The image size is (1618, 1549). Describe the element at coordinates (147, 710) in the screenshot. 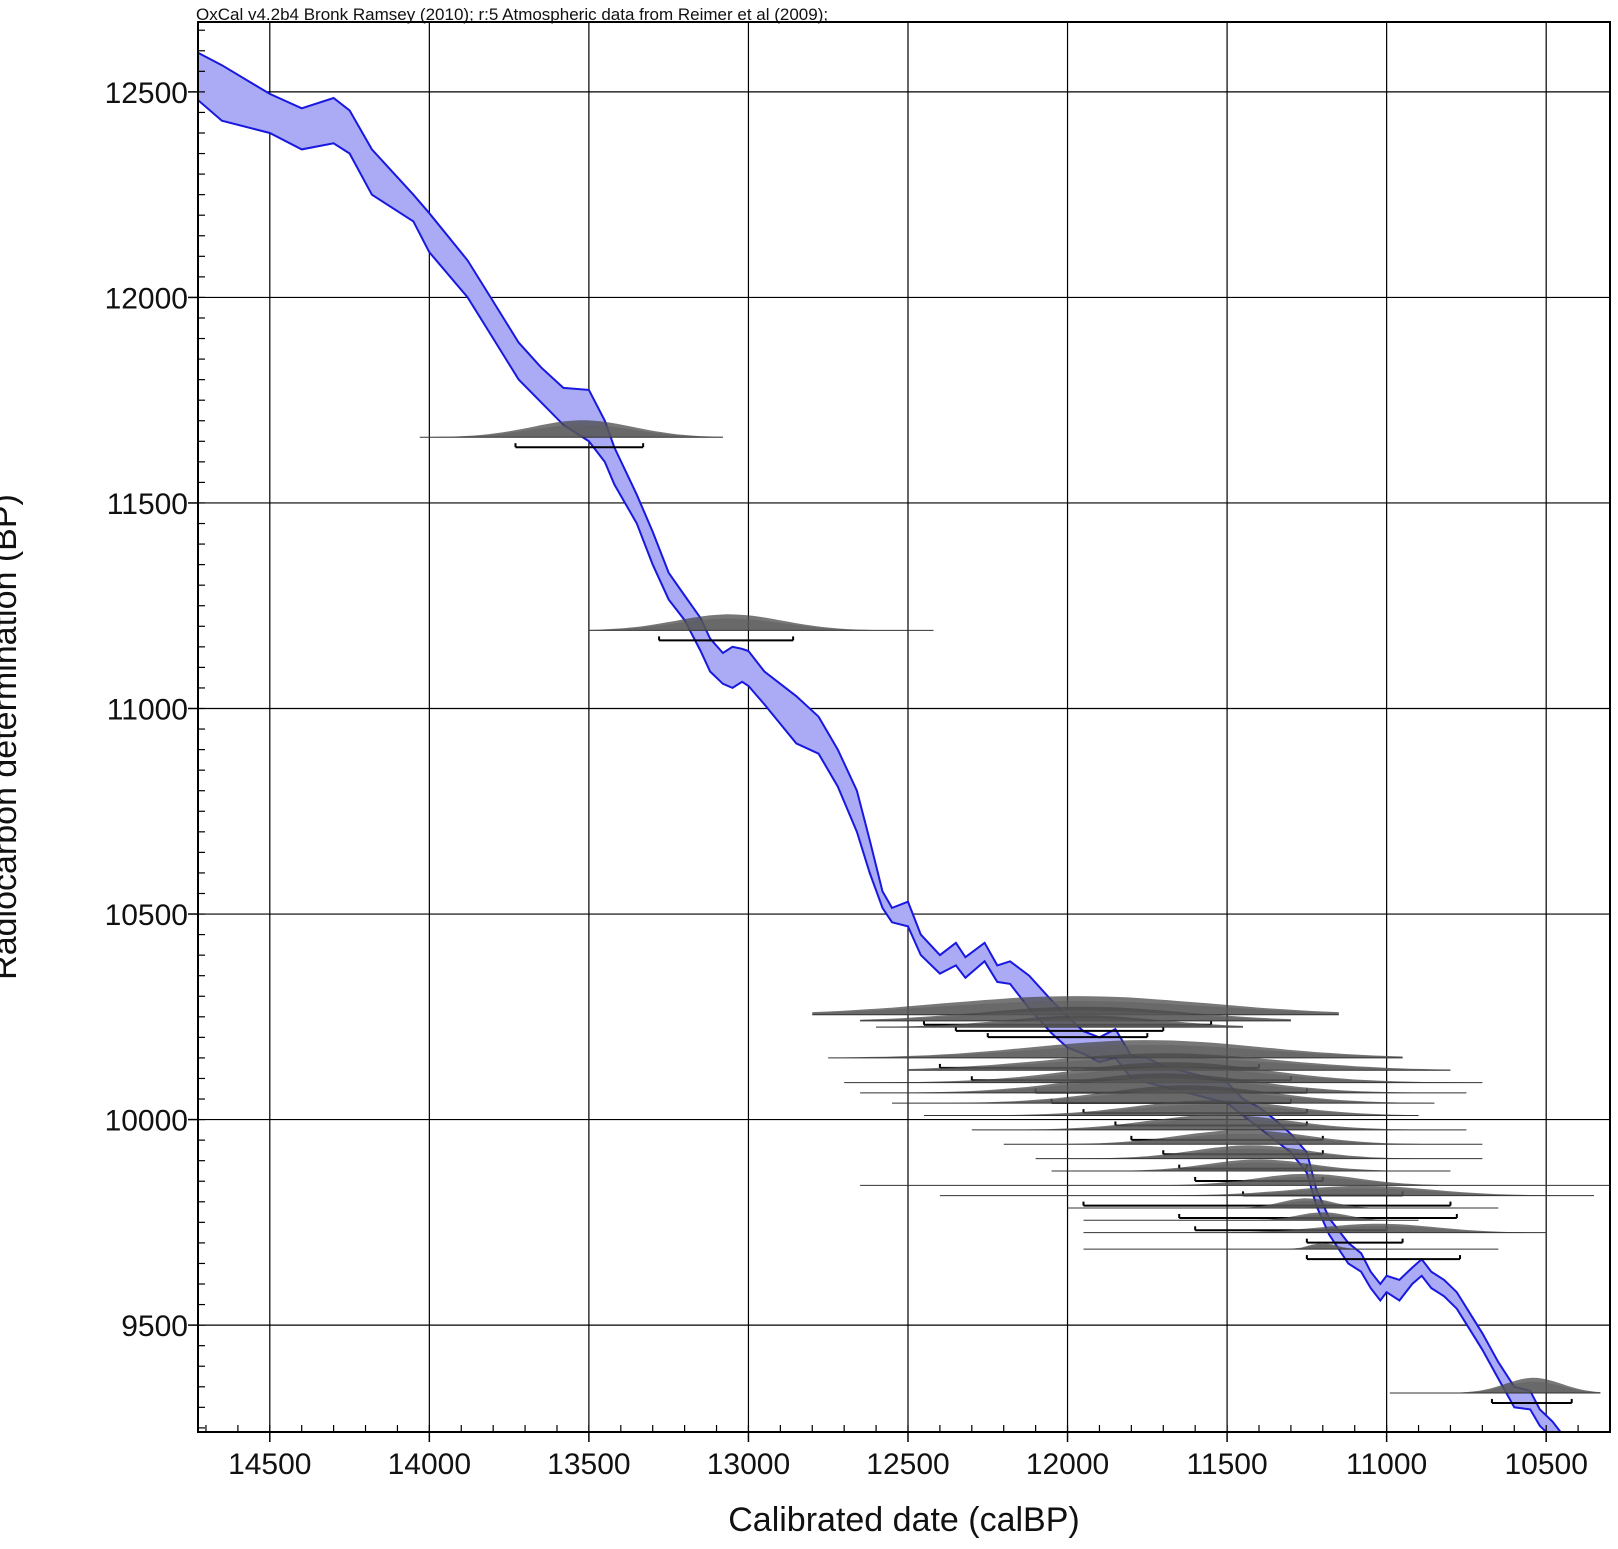

I see `y-tick-label: 11000` at that location.